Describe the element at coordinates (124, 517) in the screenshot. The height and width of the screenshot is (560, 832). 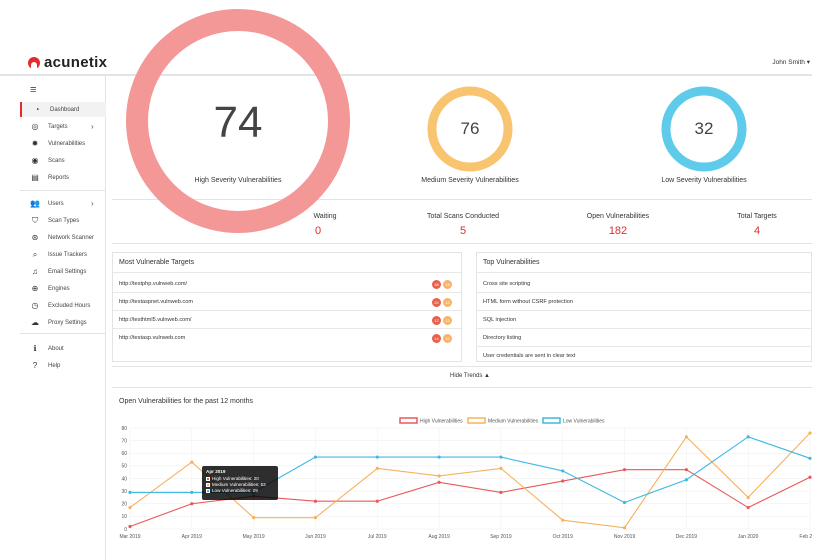
I see `y-tick-label: 10` at that location.